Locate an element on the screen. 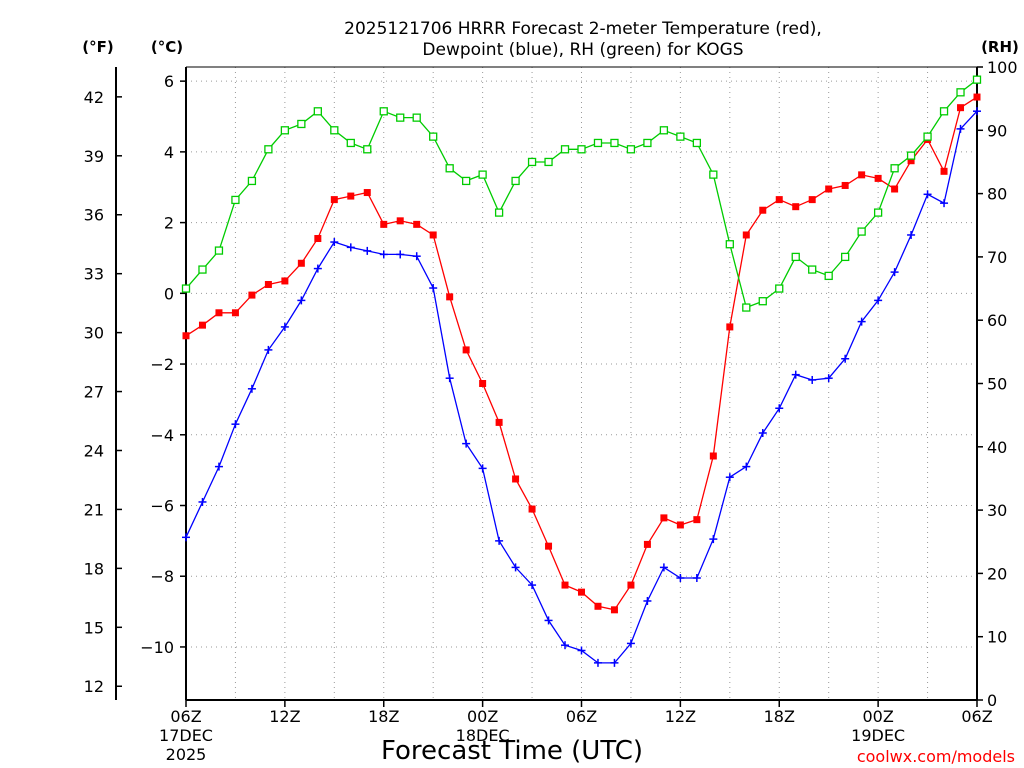 The width and height of the screenshot is (1024, 768). fahrenheit-tick-label: 39 is located at coordinates (94, 156).